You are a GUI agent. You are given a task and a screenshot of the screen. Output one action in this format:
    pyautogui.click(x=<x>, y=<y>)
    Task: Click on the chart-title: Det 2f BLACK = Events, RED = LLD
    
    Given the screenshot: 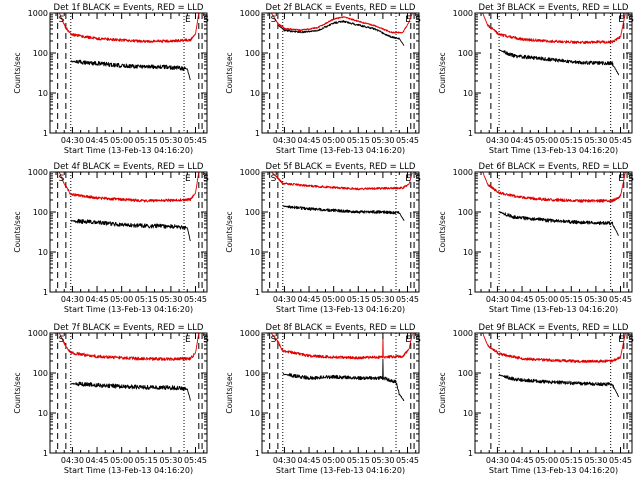 What is the action you would take?
    pyautogui.click(x=341, y=8)
    